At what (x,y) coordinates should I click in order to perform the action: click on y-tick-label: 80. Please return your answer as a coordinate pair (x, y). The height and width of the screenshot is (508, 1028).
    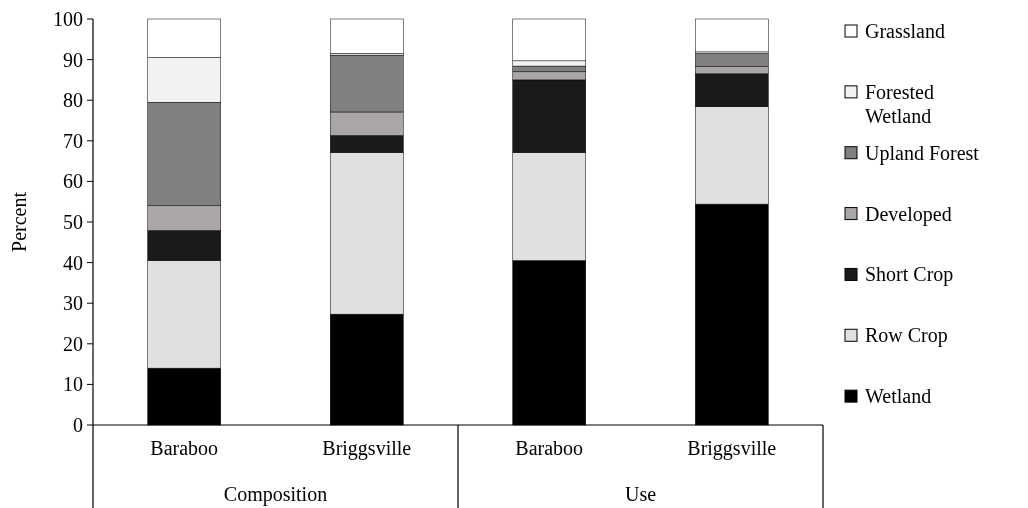
    Looking at the image, I should click on (73, 100).